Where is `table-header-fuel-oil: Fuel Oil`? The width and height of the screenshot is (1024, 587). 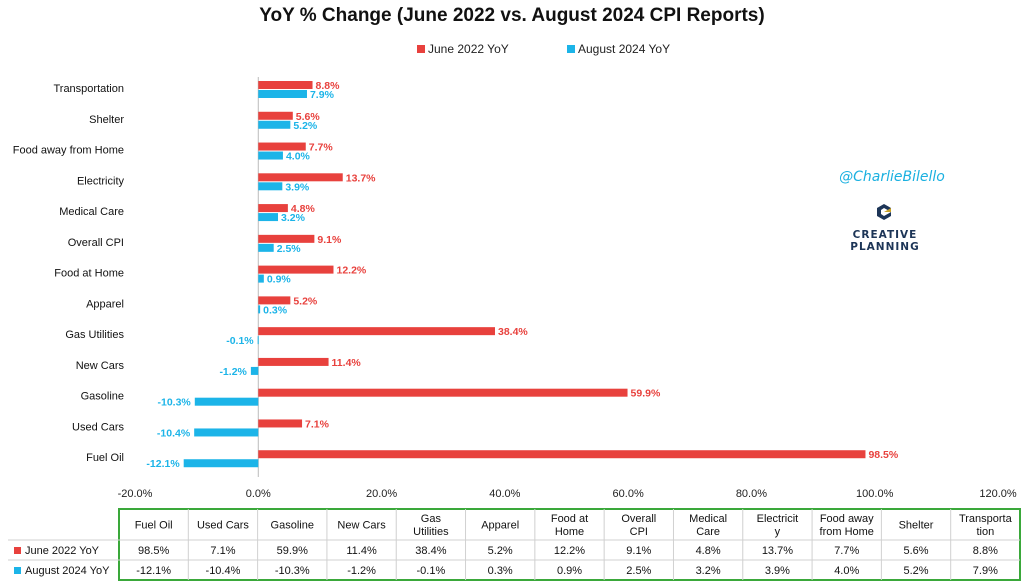
table-header-fuel-oil: Fuel Oil is located at coordinates (154, 526).